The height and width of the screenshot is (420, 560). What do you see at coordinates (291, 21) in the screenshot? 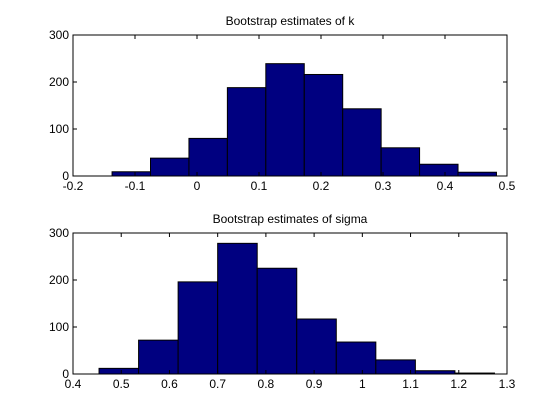
I see `chart-title: Bootstrap estimates of k` at bounding box center [291, 21].